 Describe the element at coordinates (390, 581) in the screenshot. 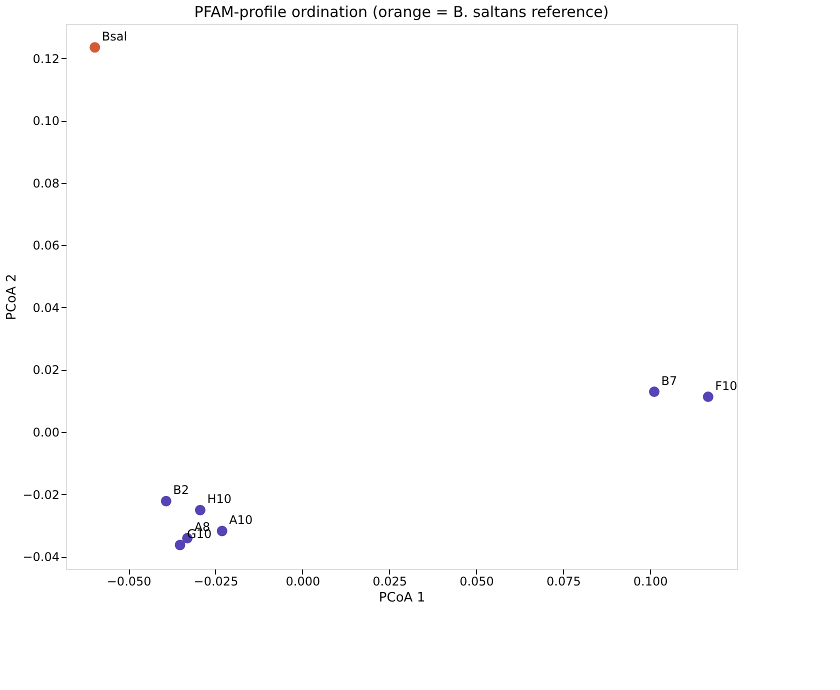

I see `x-tick-label: 0.025` at that location.